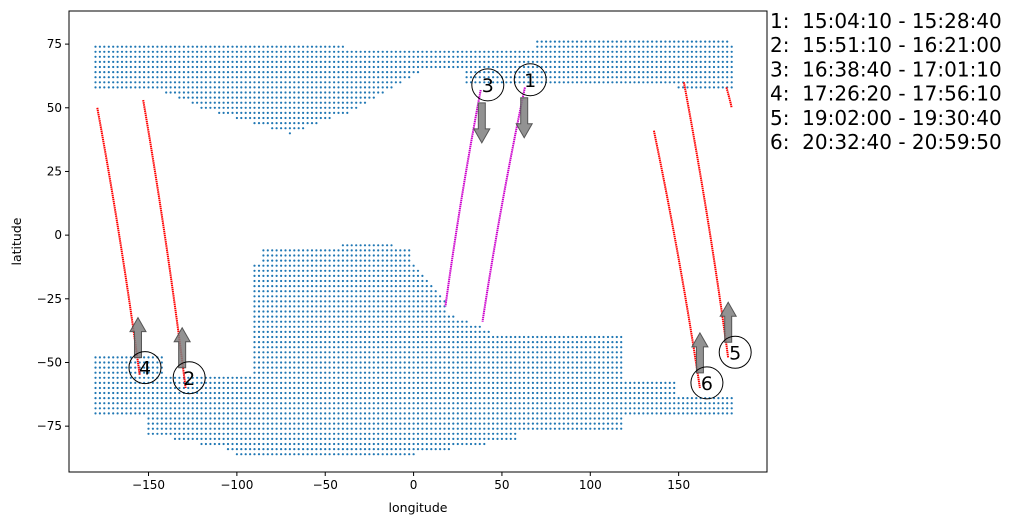  I want to click on track-5-line, so click(706, 220).